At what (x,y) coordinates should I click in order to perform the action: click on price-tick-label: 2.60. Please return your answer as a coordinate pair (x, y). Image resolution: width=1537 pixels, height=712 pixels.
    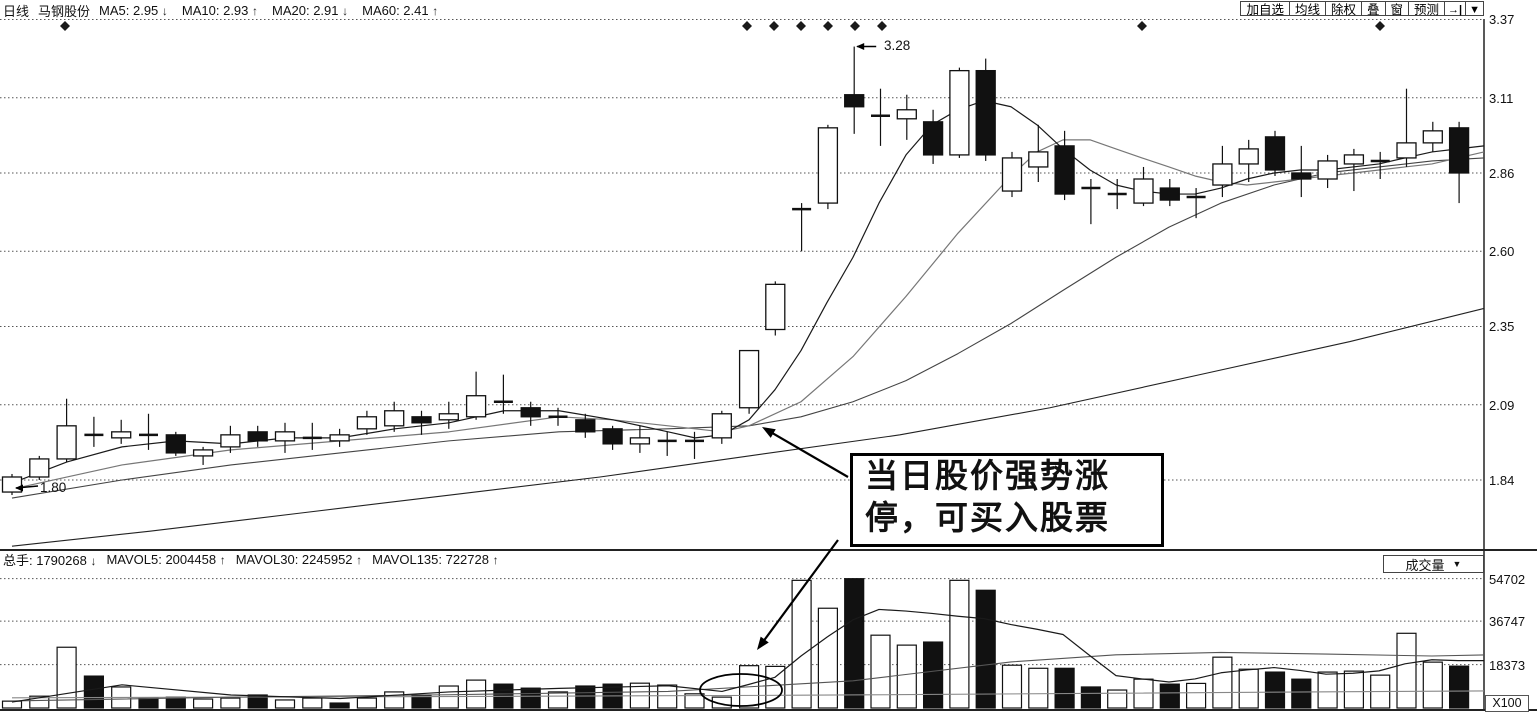
    Looking at the image, I should click on (1502, 252).